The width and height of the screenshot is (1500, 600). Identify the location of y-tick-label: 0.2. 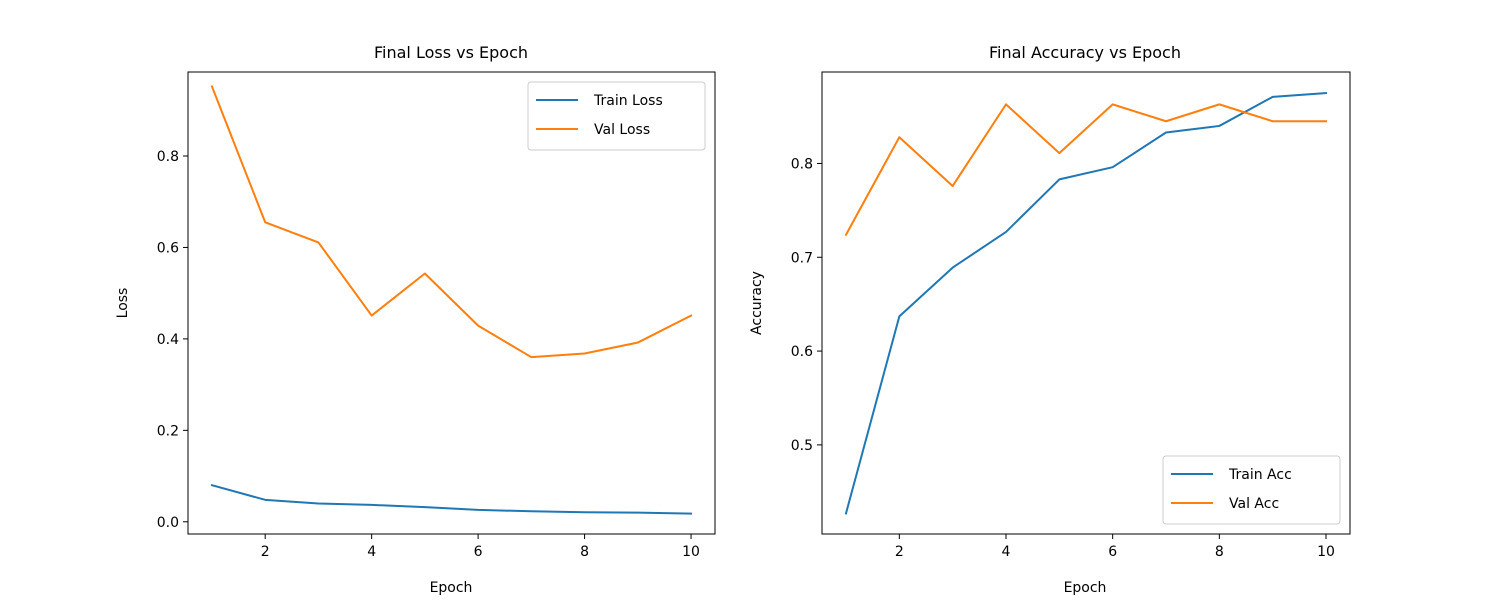
(168, 431).